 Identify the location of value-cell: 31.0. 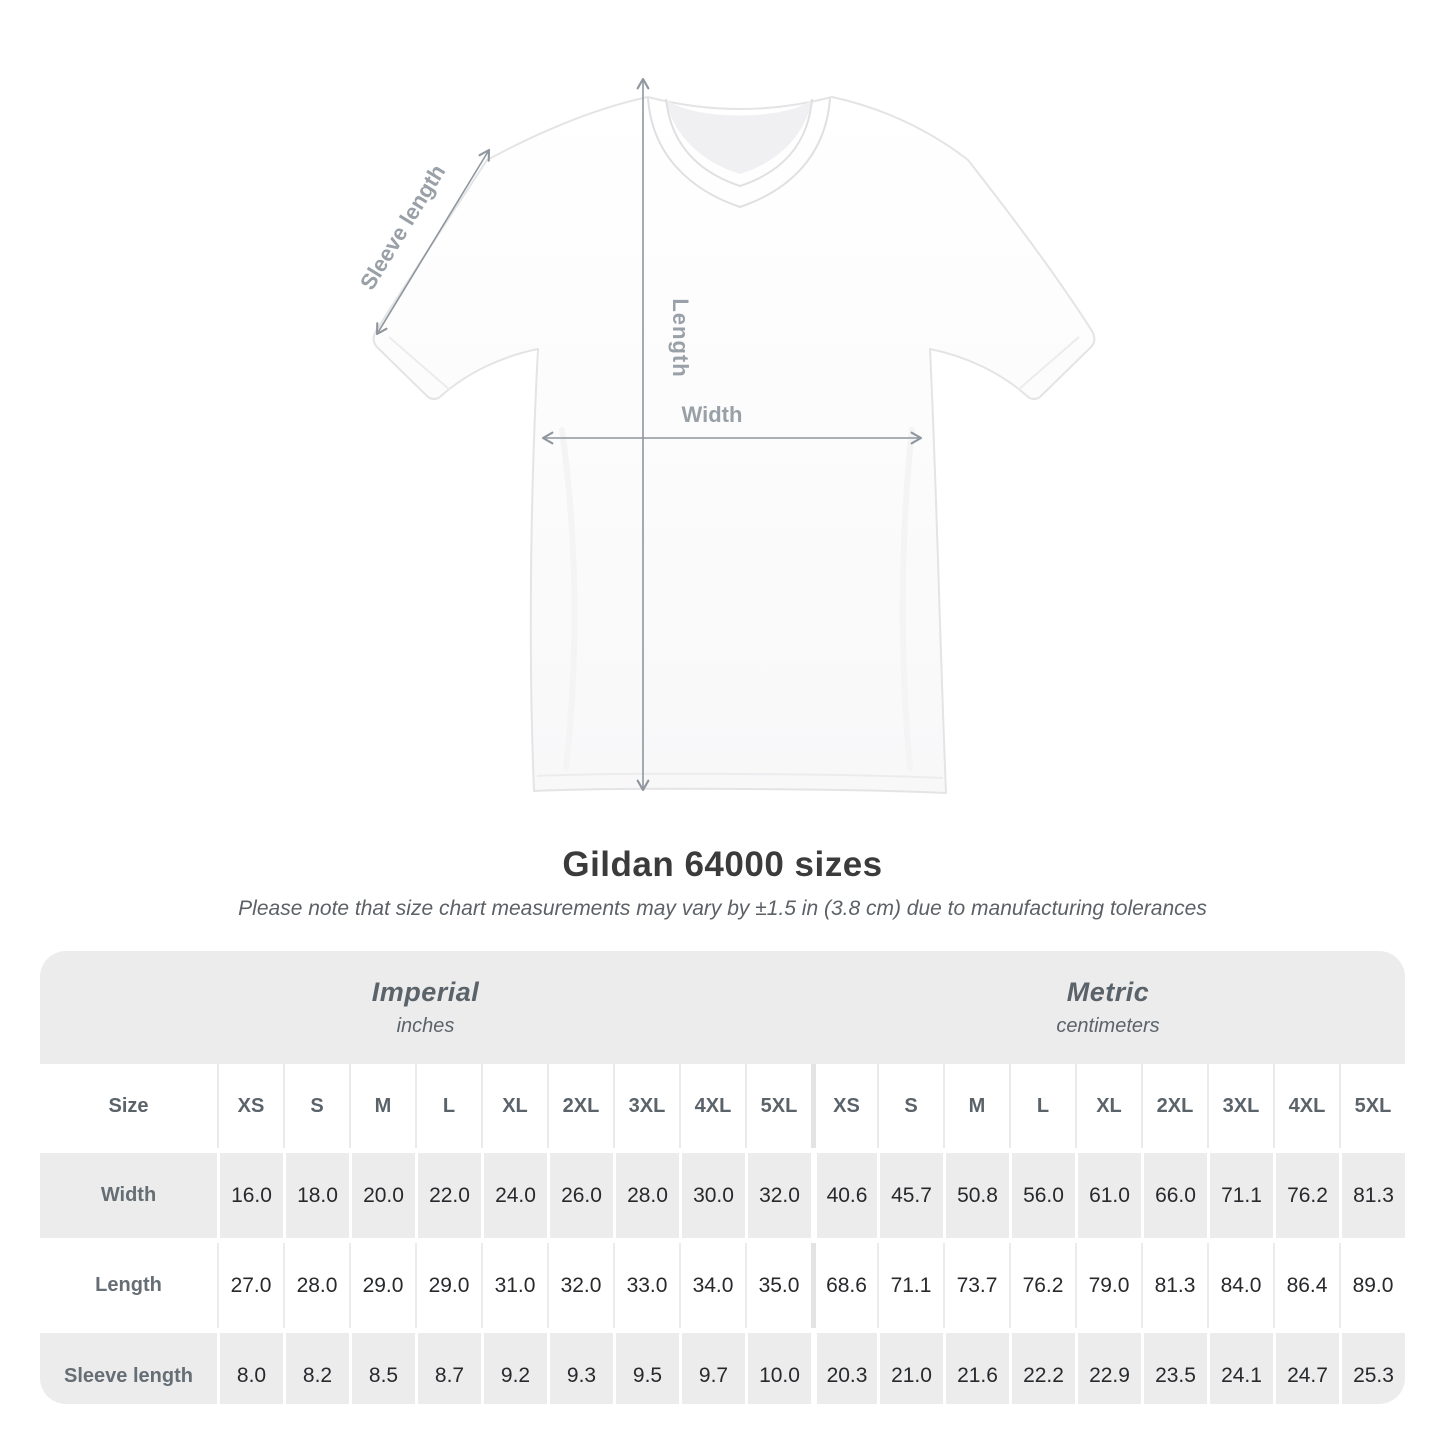
(514, 1285).